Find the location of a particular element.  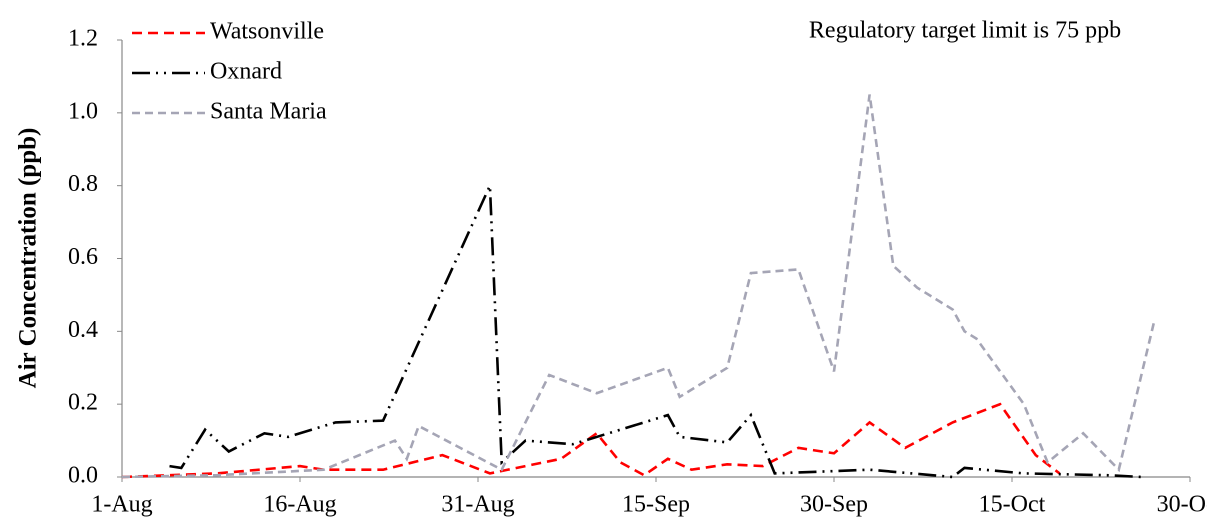

legend-label: Santa Maria is located at coordinates (268, 112).